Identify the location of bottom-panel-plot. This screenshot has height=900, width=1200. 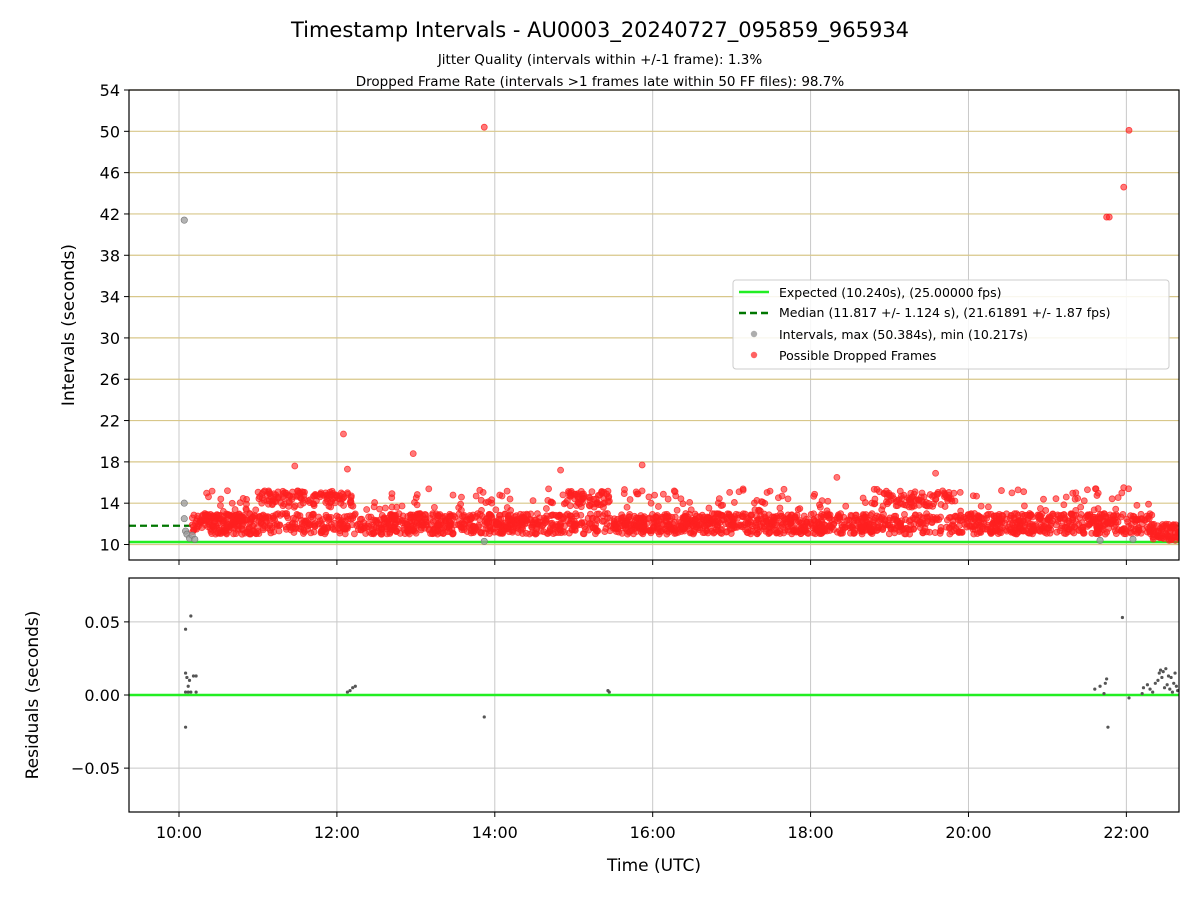
(654, 671).